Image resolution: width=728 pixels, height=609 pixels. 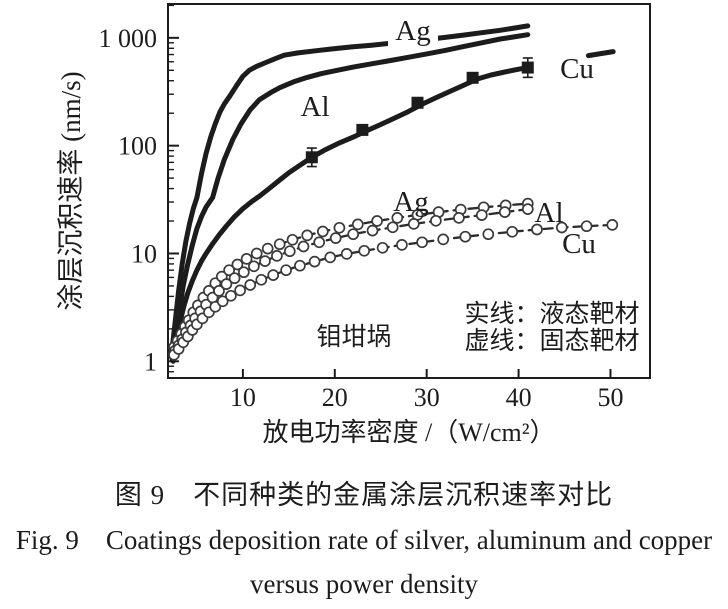 What do you see at coordinates (150, 361) in the screenshot?
I see `y-tick-label: 1` at bounding box center [150, 361].